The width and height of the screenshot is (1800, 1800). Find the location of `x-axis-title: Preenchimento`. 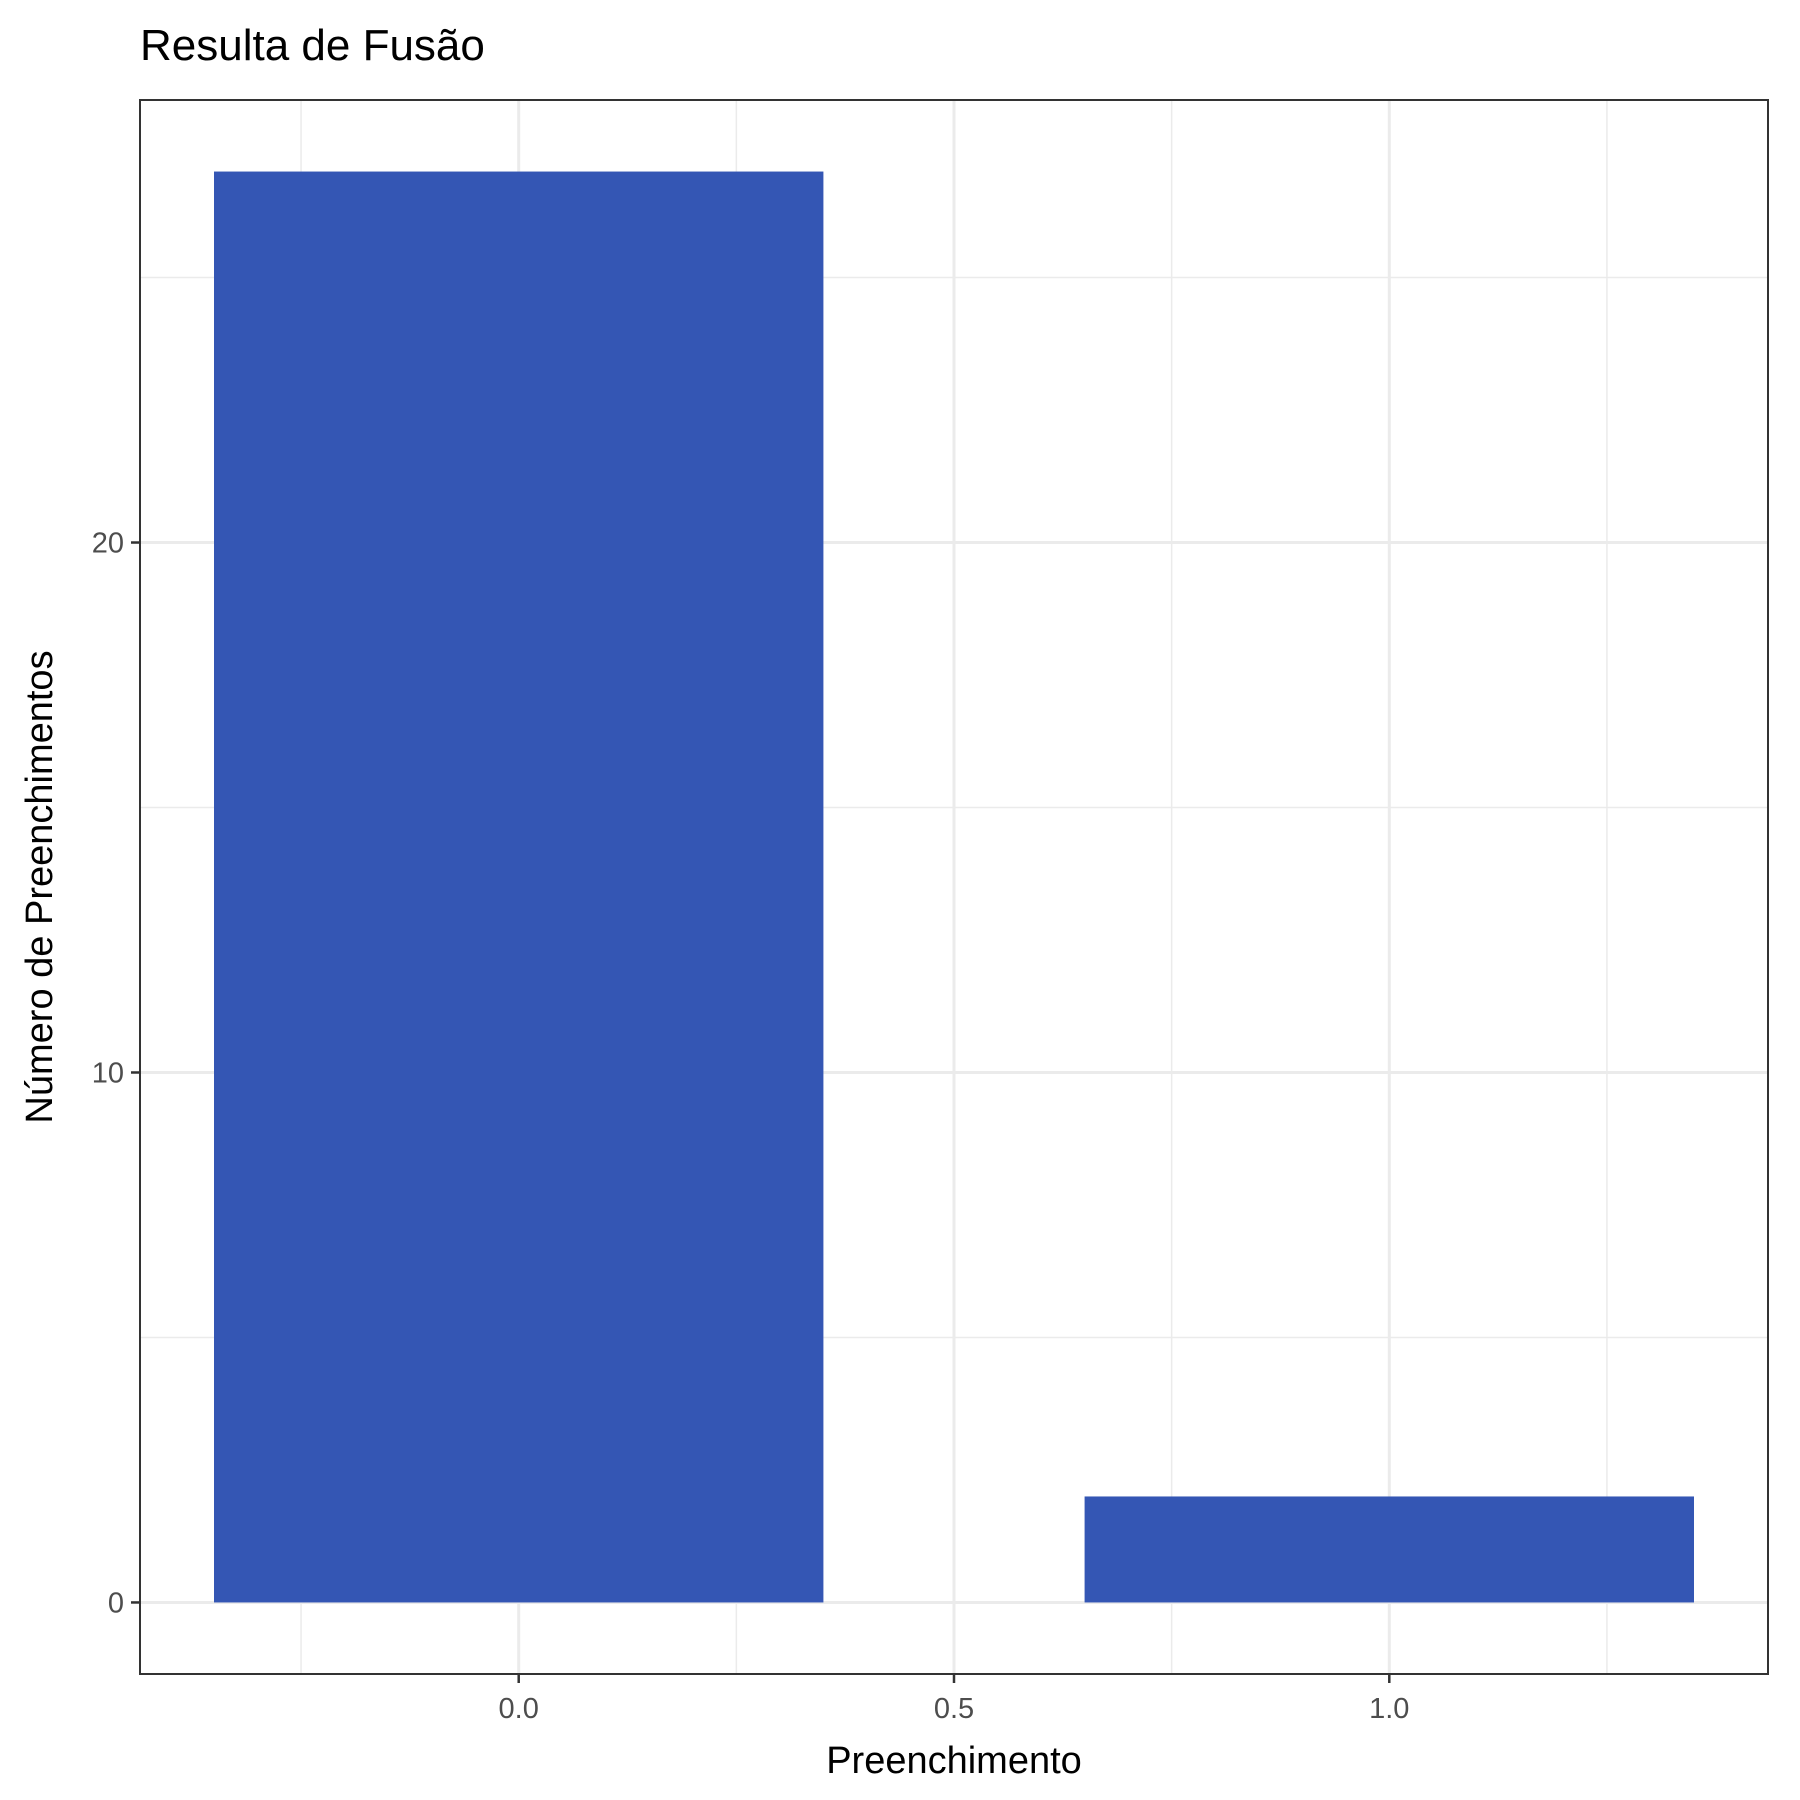

x-axis-title: Preenchimento is located at coordinates (954, 1761).